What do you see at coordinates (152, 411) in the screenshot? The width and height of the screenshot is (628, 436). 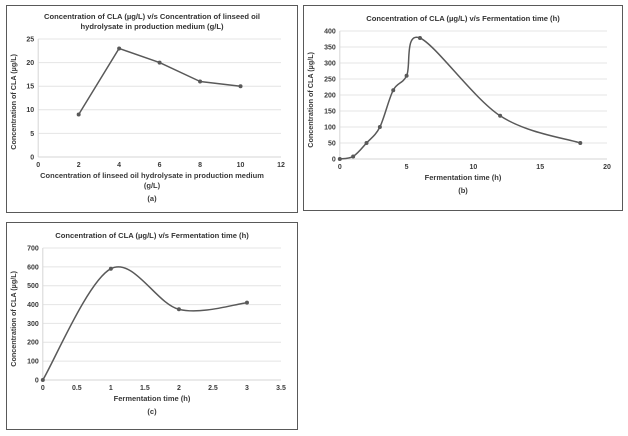 I see `chart-c-caption: (c)` at bounding box center [152, 411].